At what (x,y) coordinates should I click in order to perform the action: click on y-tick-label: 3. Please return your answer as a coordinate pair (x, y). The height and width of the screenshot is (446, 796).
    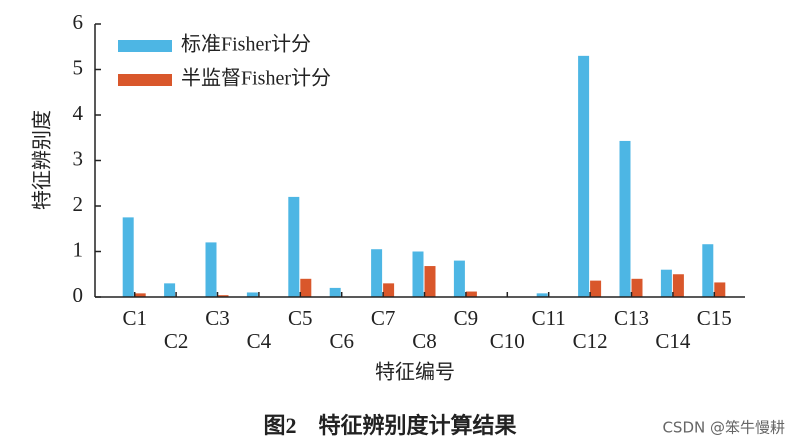
    Looking at the image, I should click on (78, 158).